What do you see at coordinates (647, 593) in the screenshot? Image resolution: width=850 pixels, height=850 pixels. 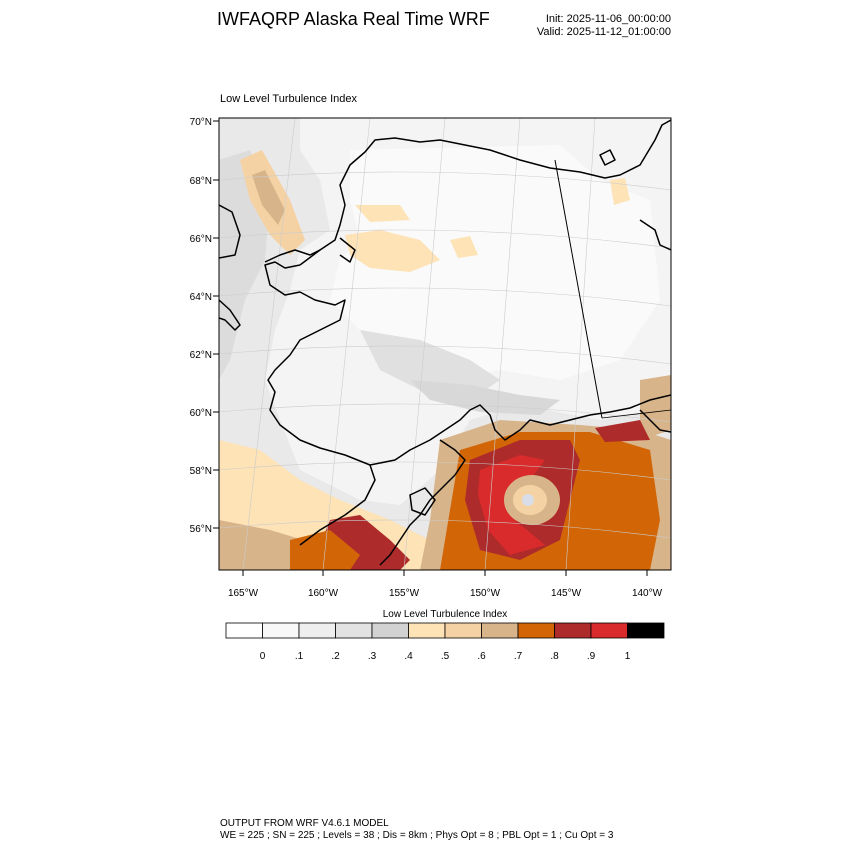 I see `lon-label: 140°W` at bounding box center [647, 593].